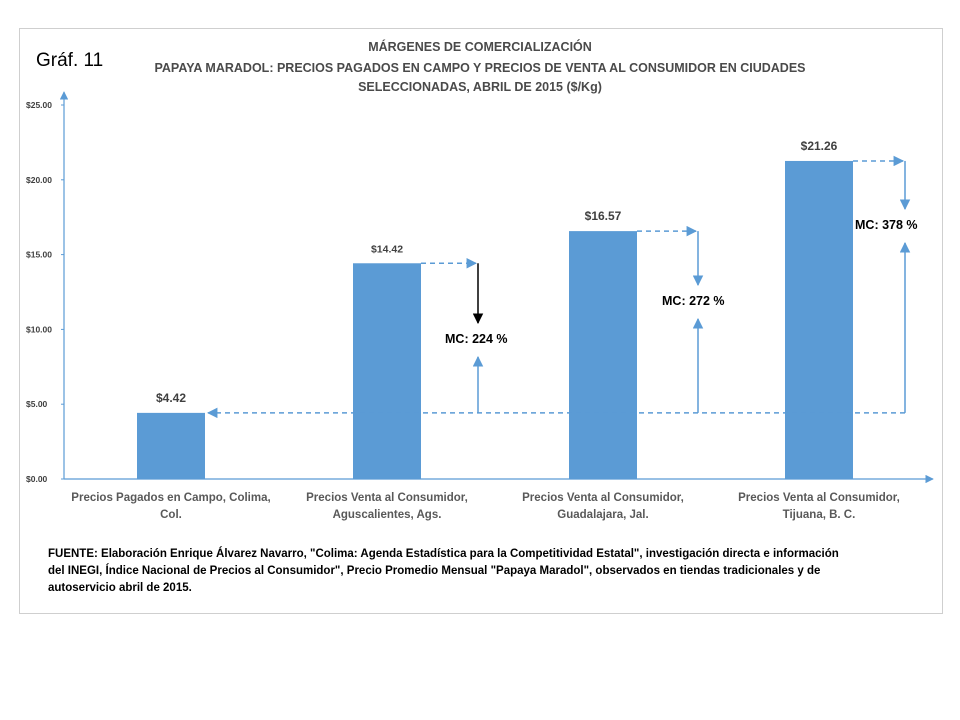 The image size is (960, 720). I want to click on y-tick-label: $25.00, so click(39, 105).